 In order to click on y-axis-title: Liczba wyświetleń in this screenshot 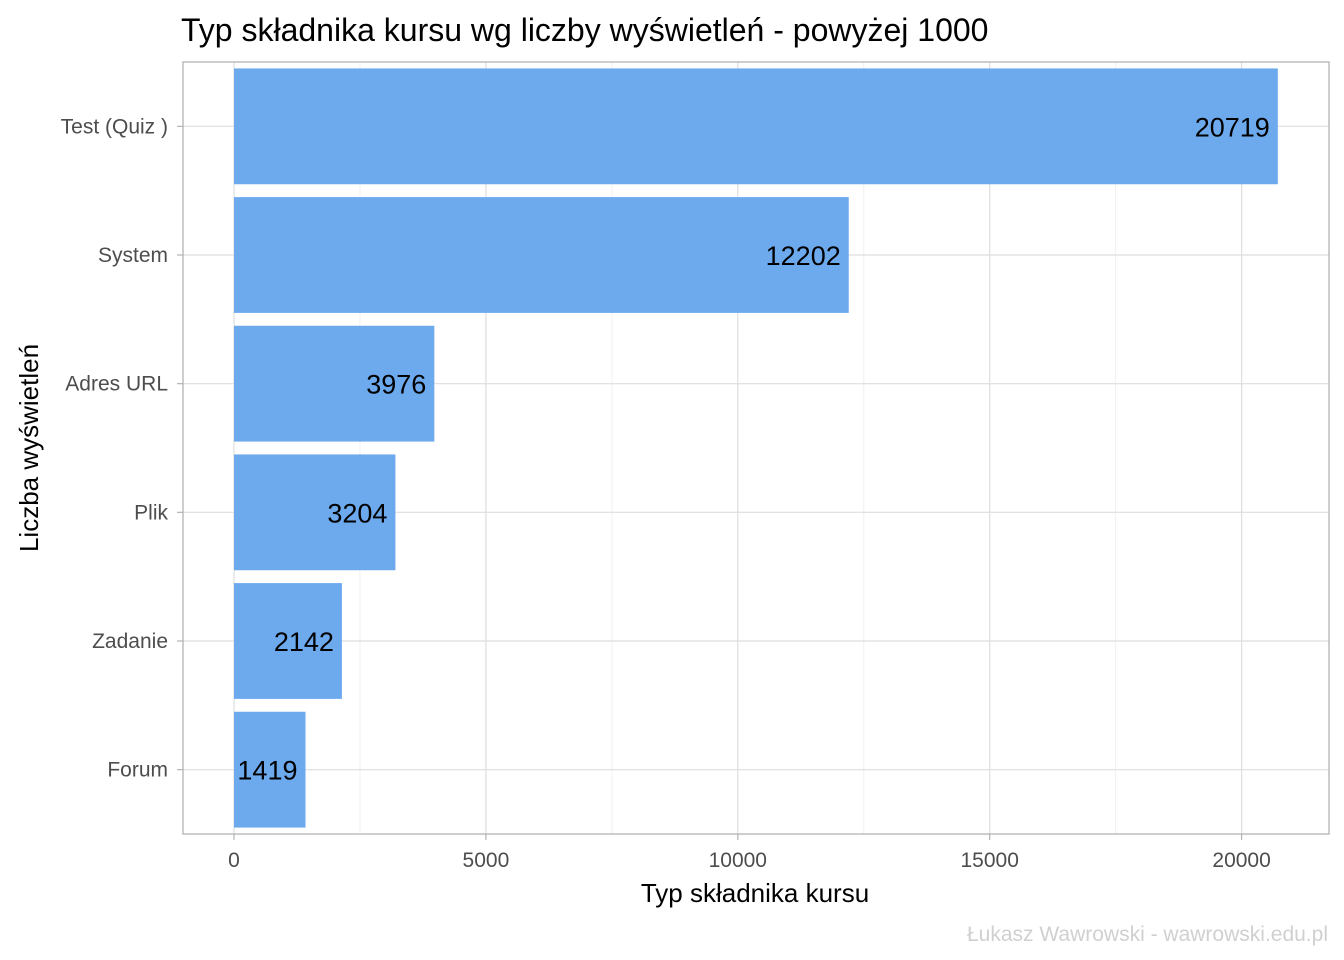, I will do `click(29, 448)`.